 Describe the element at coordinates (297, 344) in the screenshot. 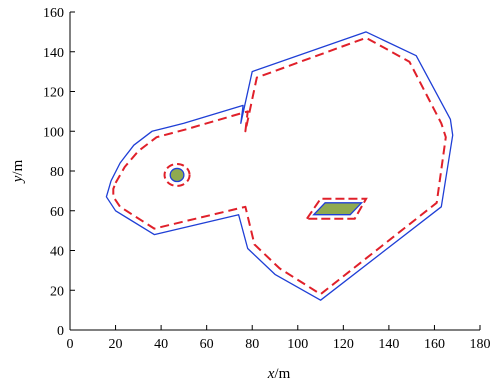

I see `x-tick-label: 100` at that location.